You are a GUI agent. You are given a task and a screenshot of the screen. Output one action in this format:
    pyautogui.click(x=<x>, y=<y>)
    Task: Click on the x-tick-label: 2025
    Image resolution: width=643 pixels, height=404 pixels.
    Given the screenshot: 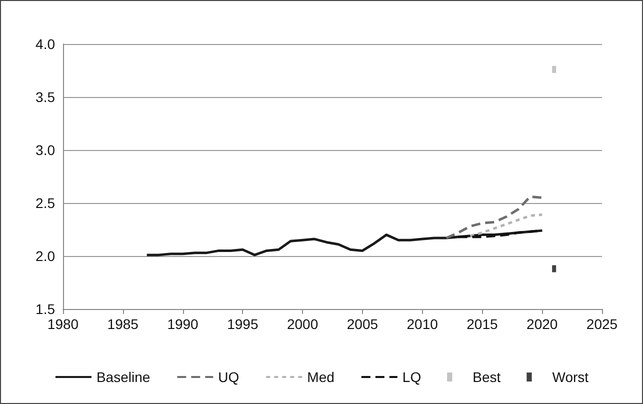 What is the action you would take?
    pyautogui.click(x=602, y=324)
    